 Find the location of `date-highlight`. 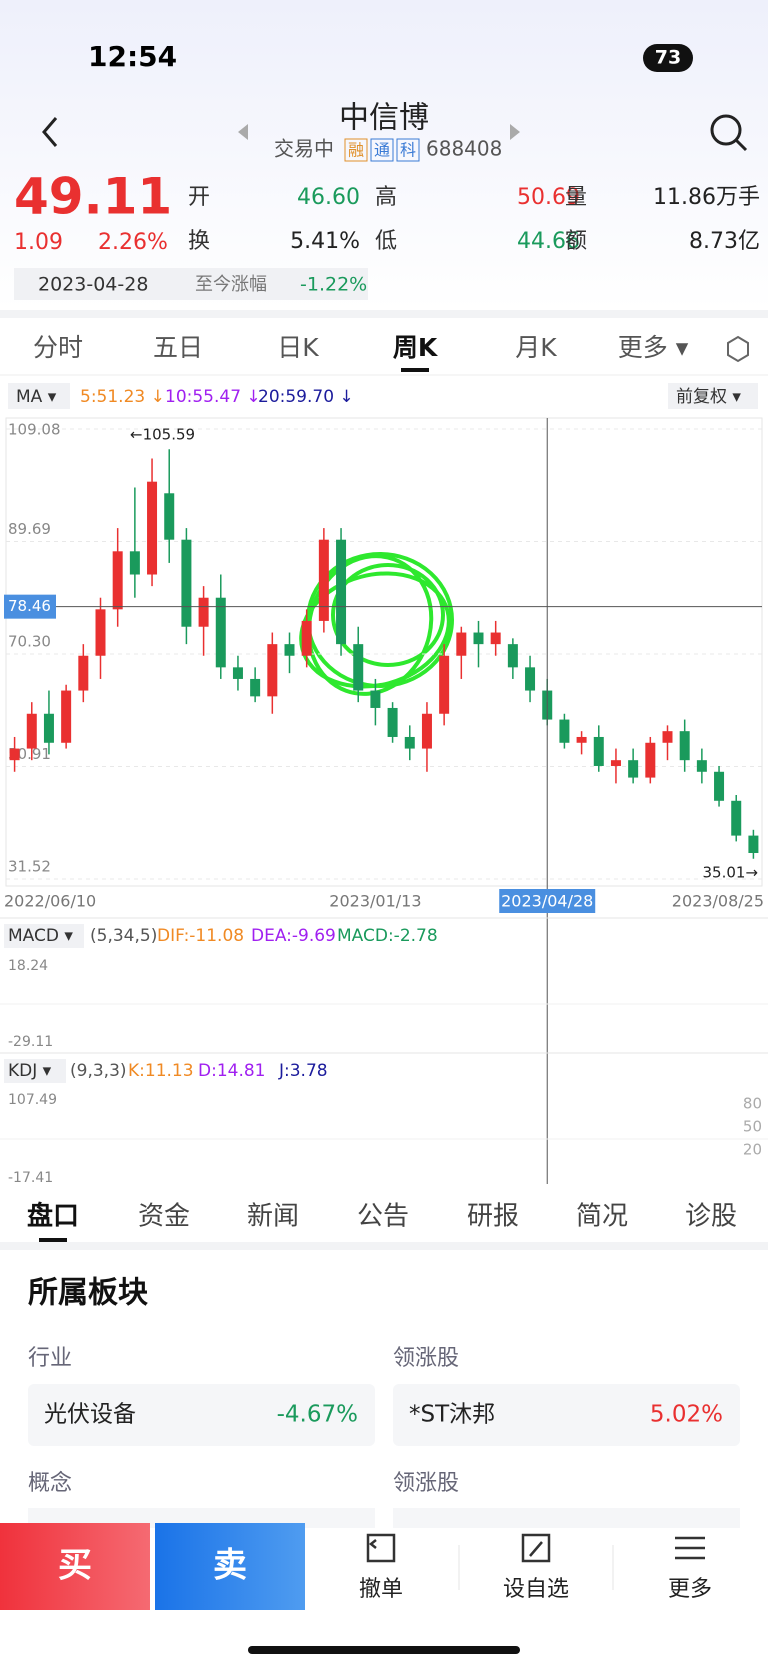

date-highlight is located at coordinates (547, 901).